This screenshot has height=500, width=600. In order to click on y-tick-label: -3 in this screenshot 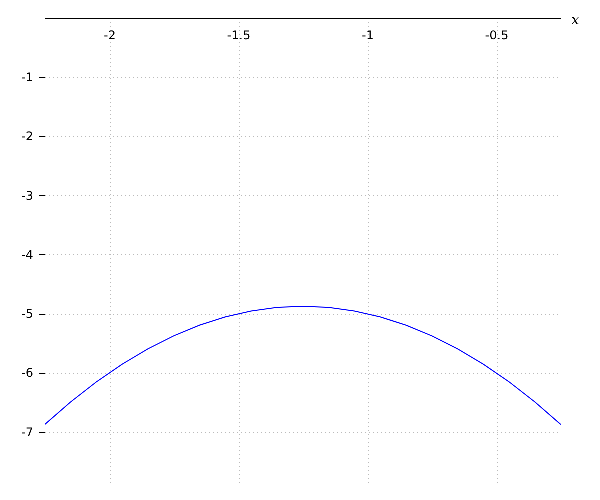, I will do `click(28, 195)`.